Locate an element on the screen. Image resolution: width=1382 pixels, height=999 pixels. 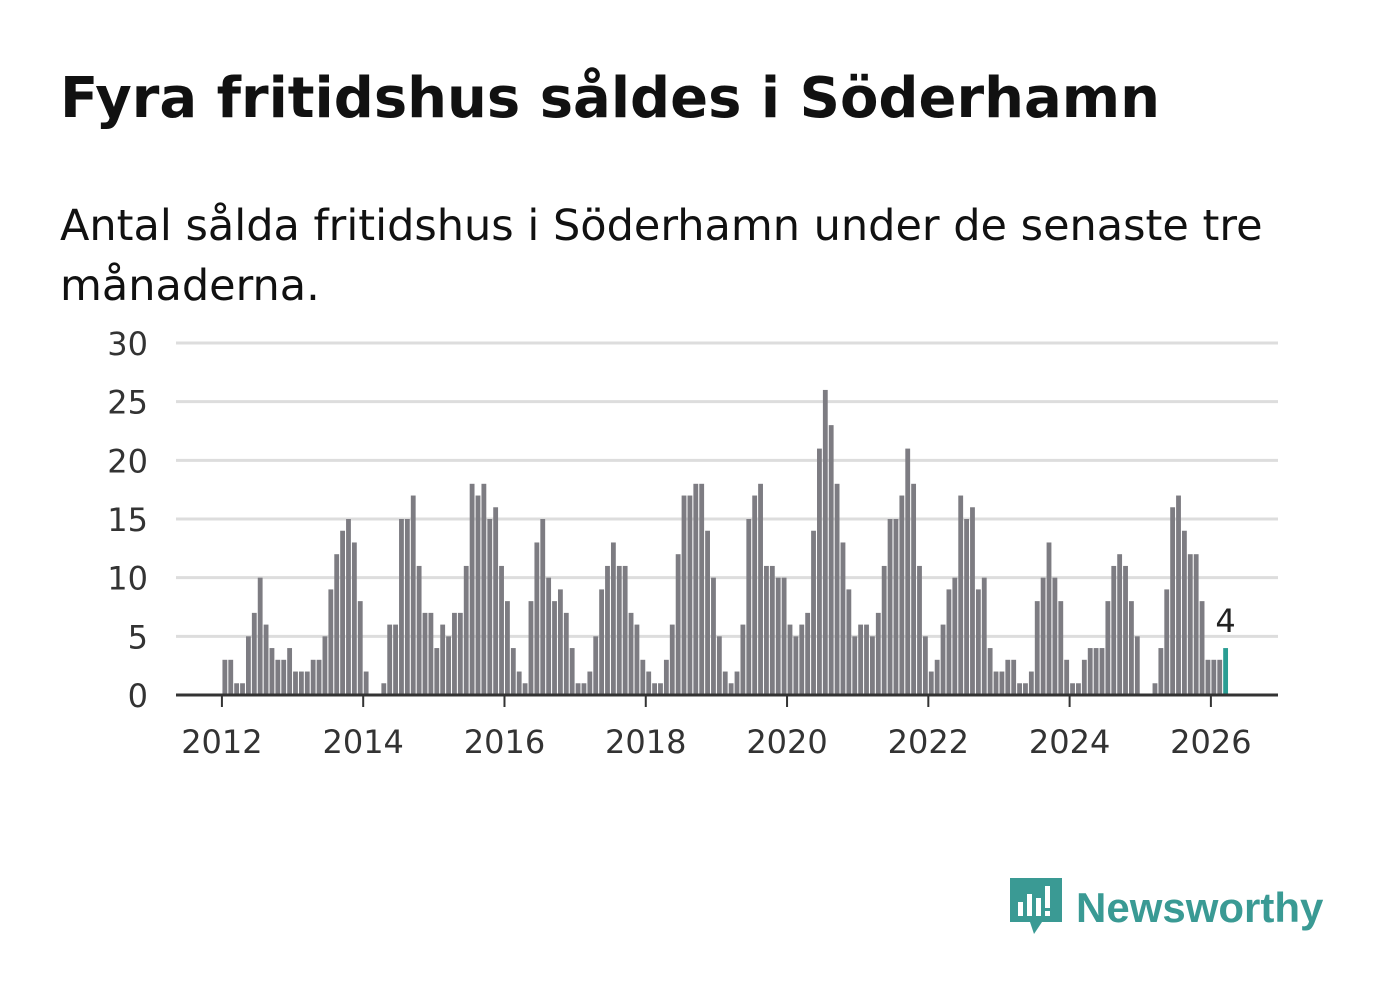
chart-title: Fyra fritidshus såldes i Söderhamn is located at coordinates (610, 98).